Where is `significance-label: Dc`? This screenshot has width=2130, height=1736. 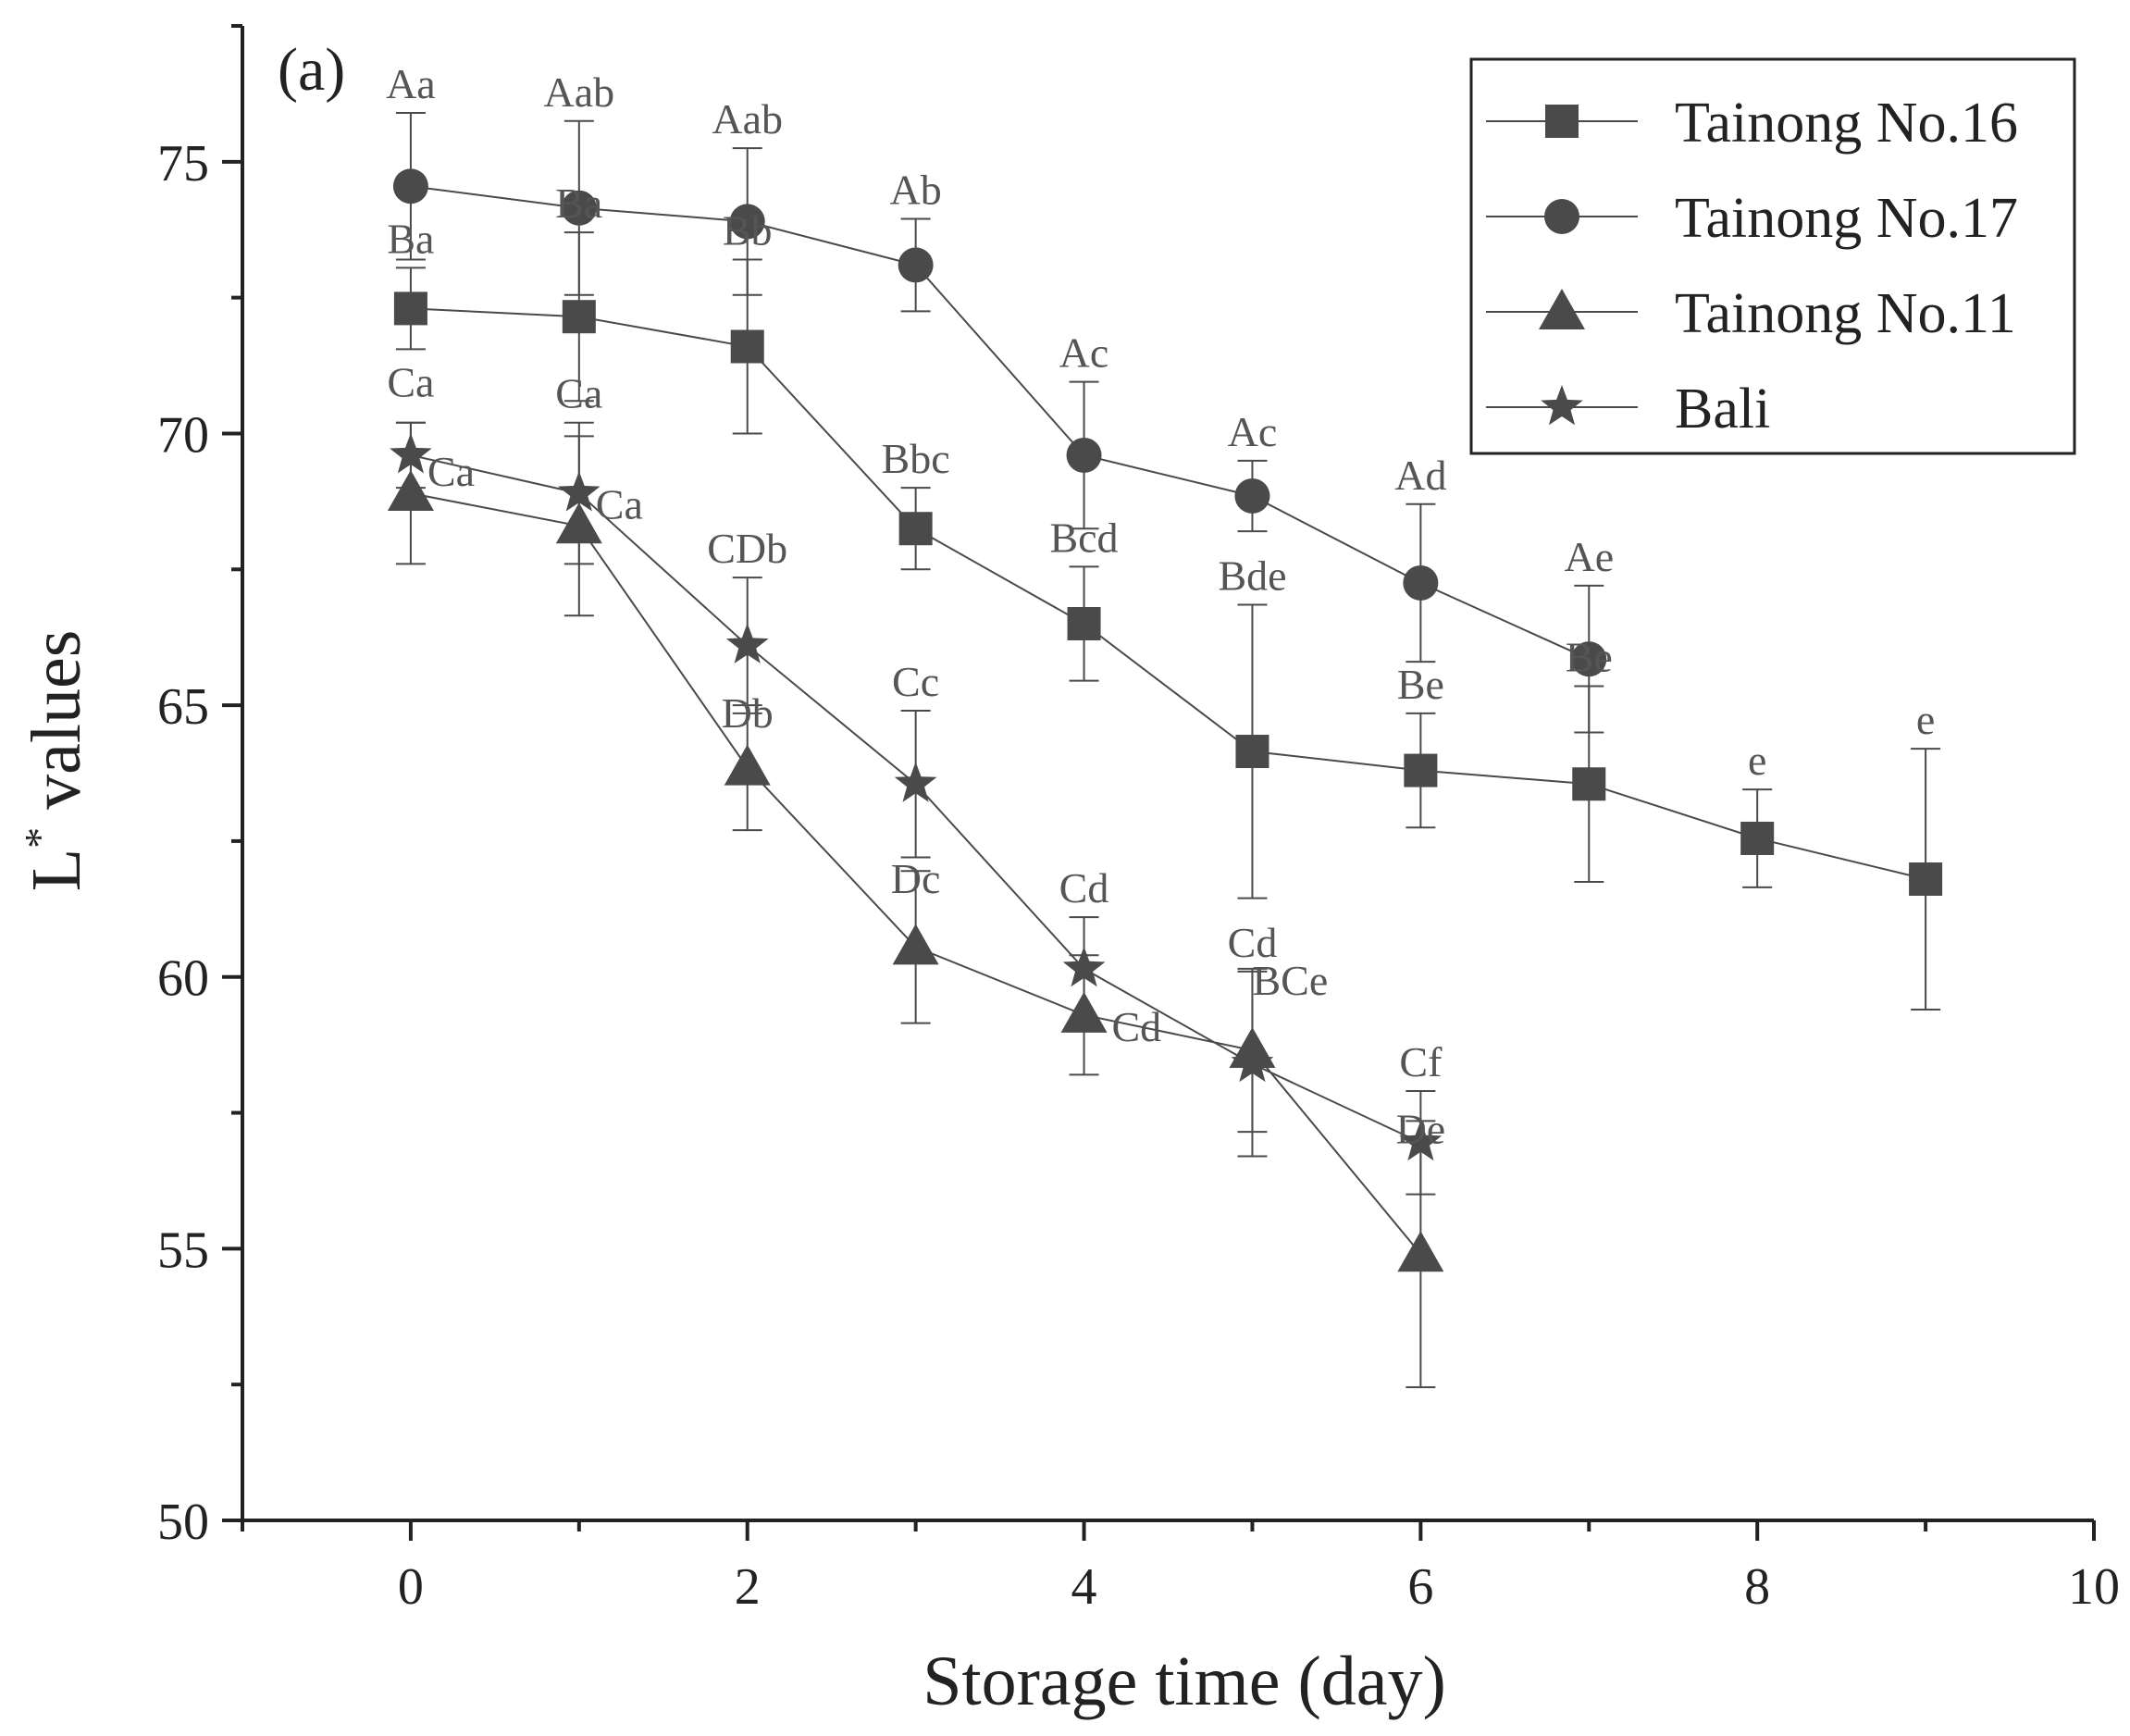 significance-label: Dc is located at coordinates (916, 878).